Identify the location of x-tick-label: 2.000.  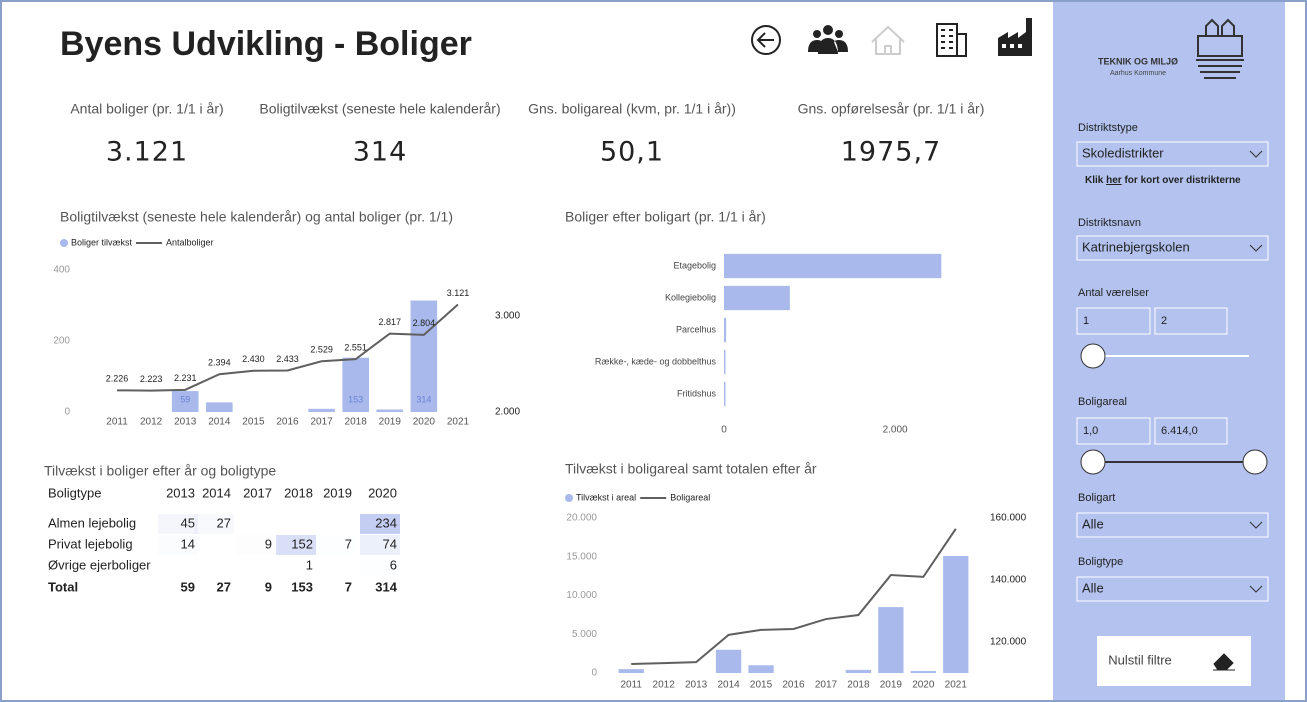
(895, 430).